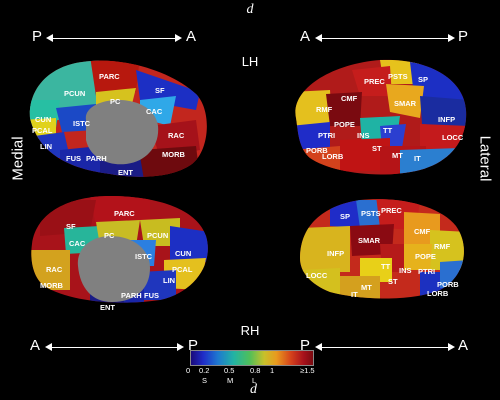 This screenshot has height=400, width=500. I want to click on colorbar-tick: 0.8, so click(255, 370).